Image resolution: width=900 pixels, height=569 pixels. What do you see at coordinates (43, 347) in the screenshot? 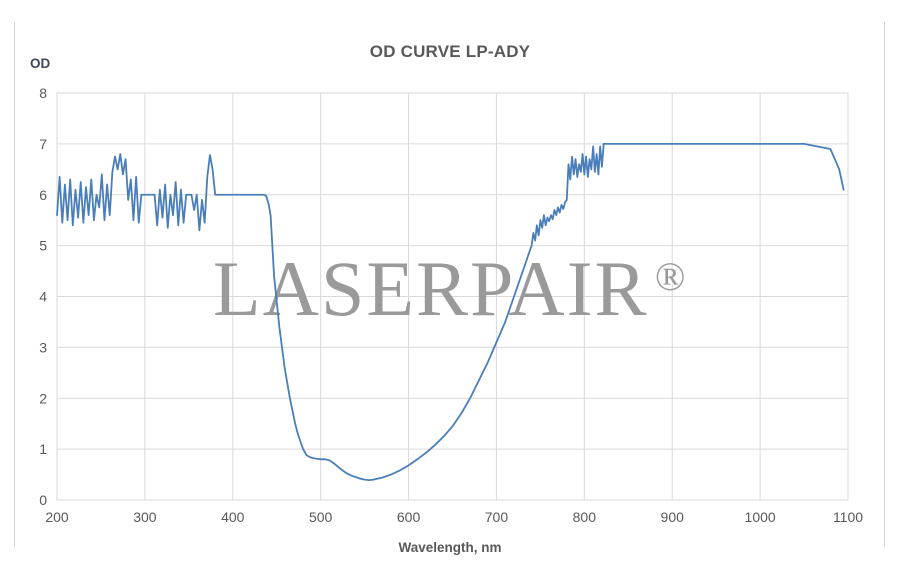
I see `y-tick-label: 3` at bounding box center [43, 347].